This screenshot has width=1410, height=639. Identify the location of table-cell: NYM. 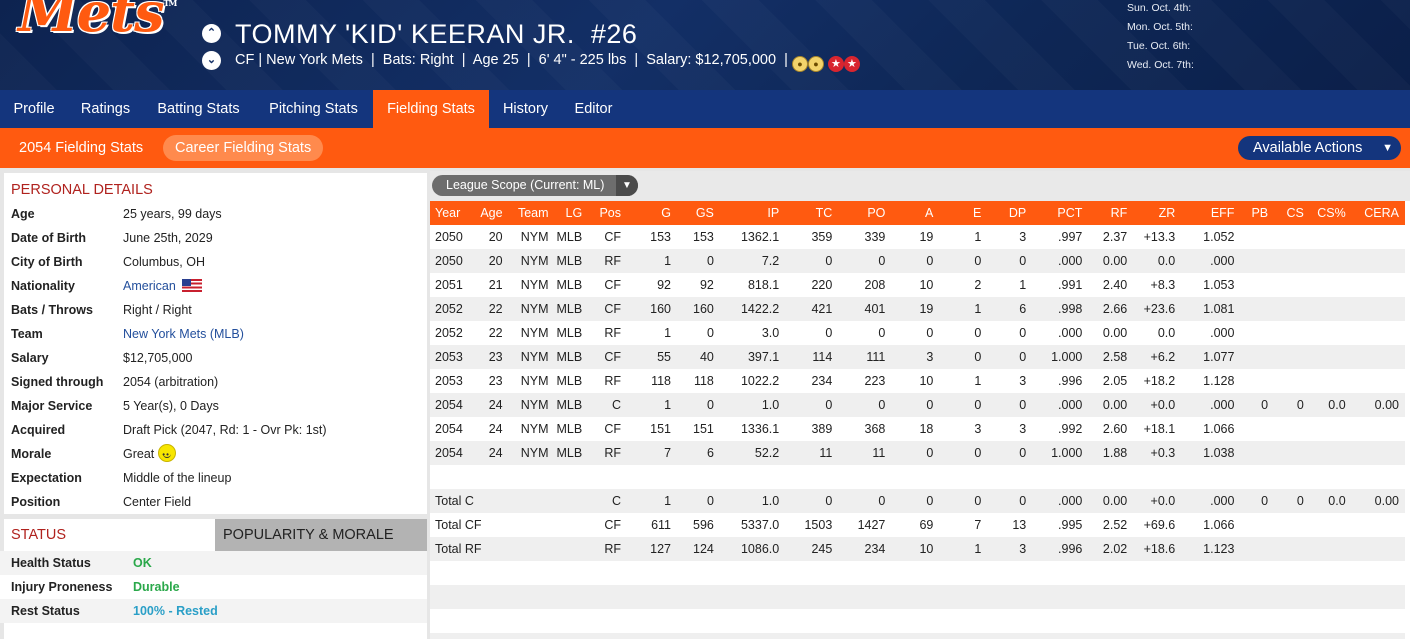
(531, 261).